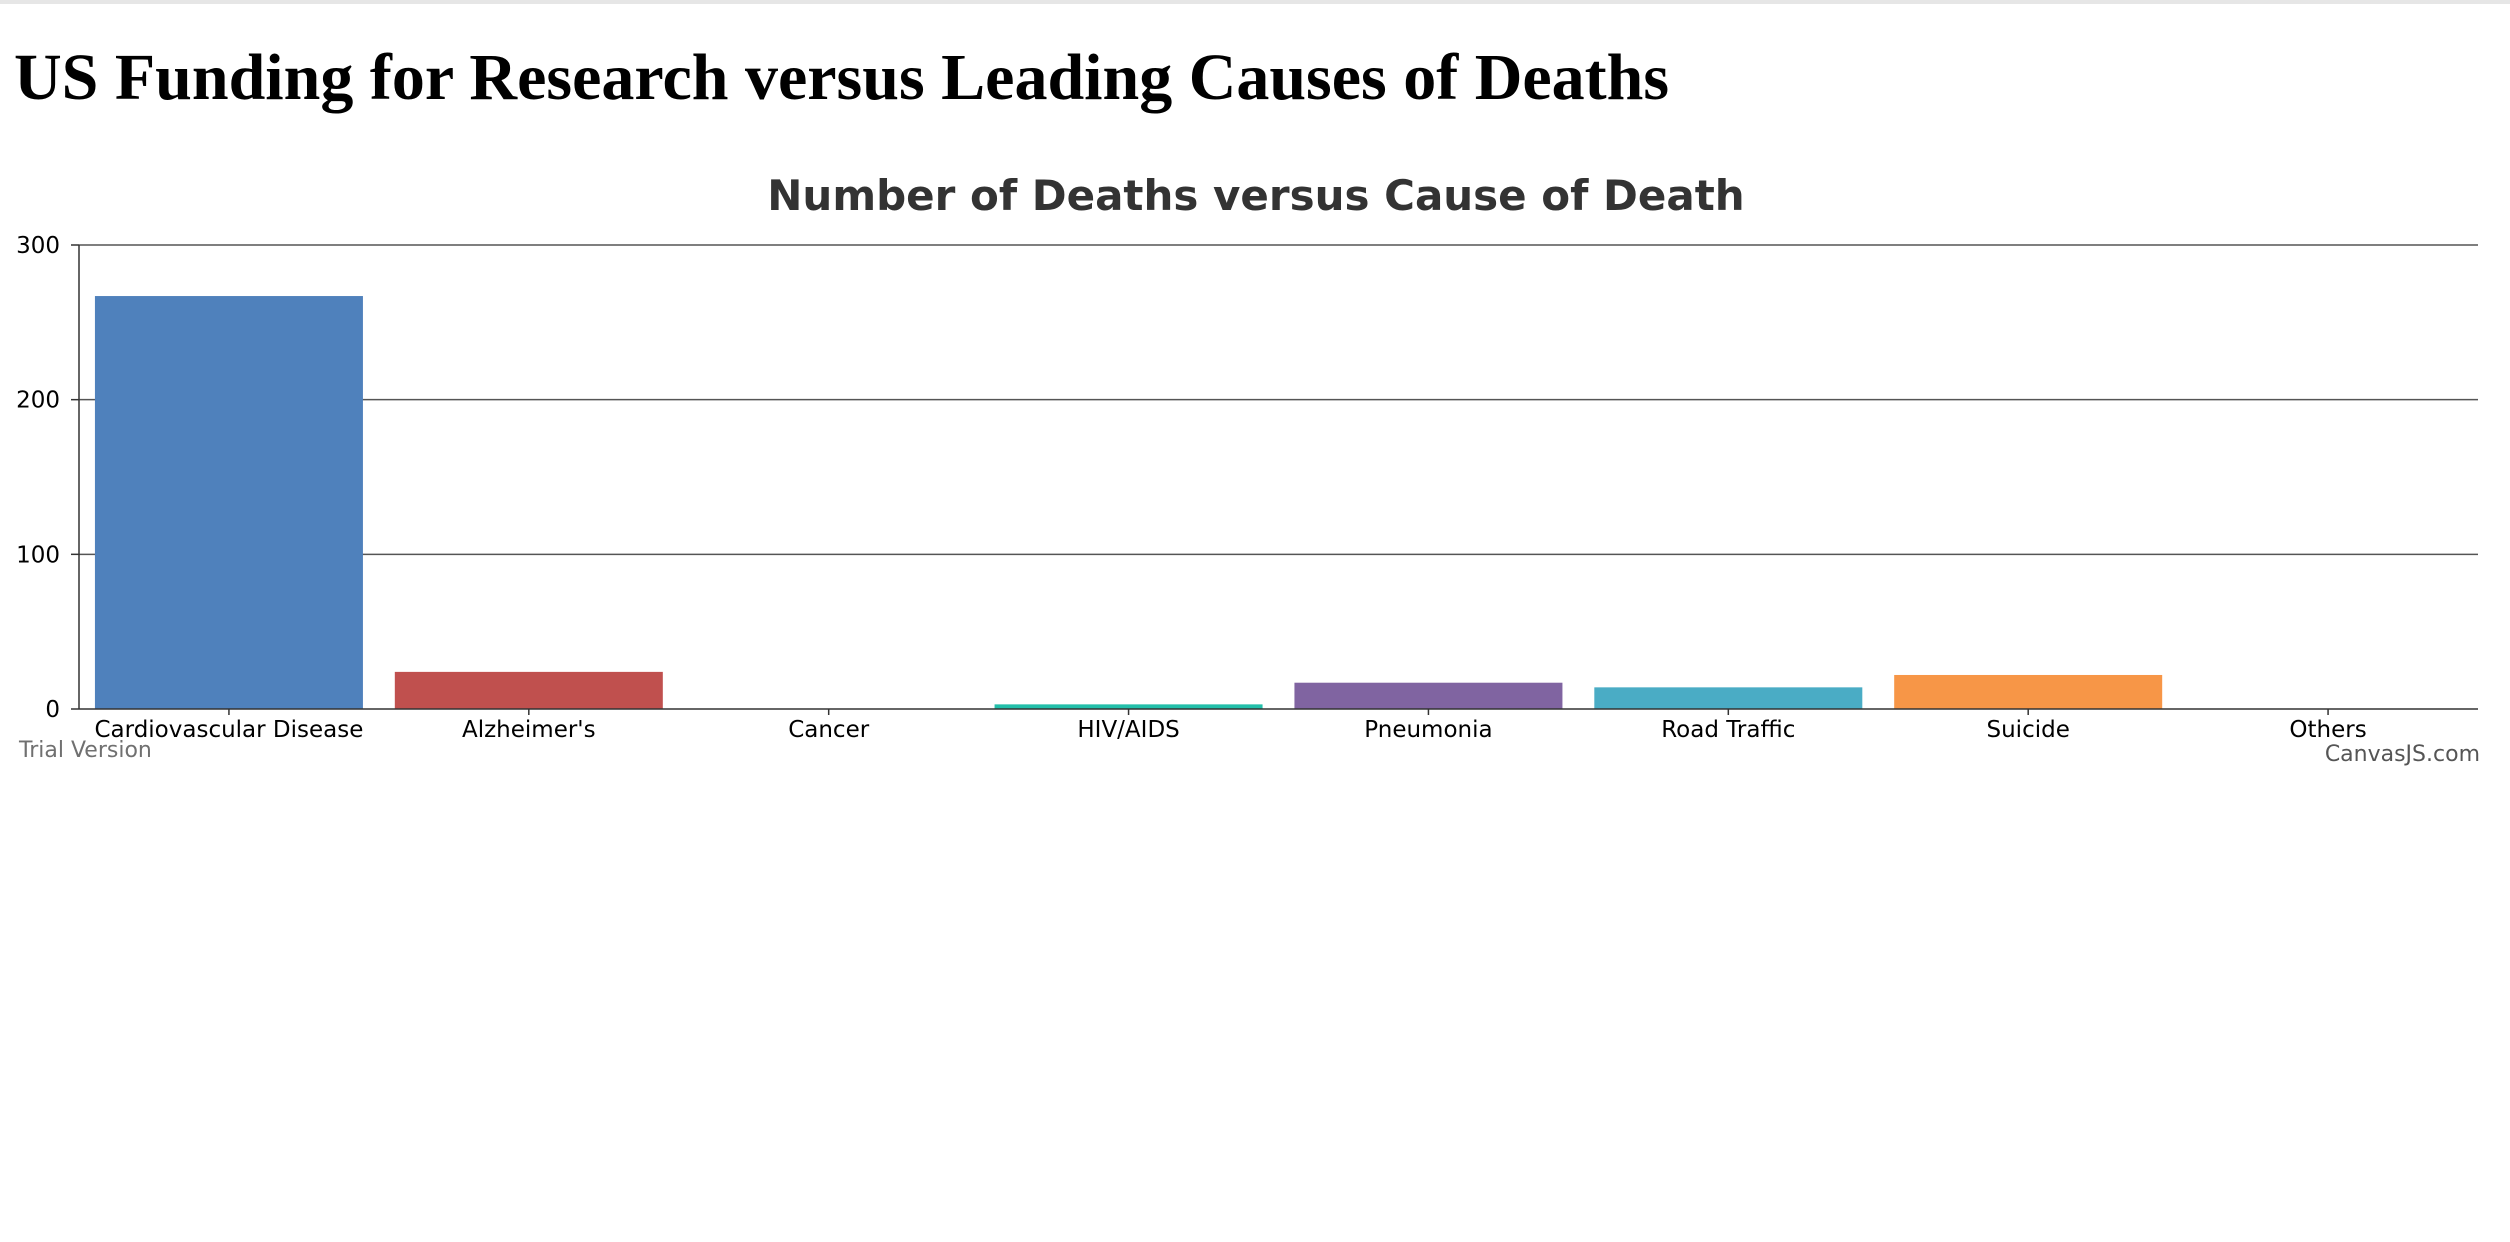  I want to click on canvasjs-credit-link: CanvasJS.com, so click(2402, 754).